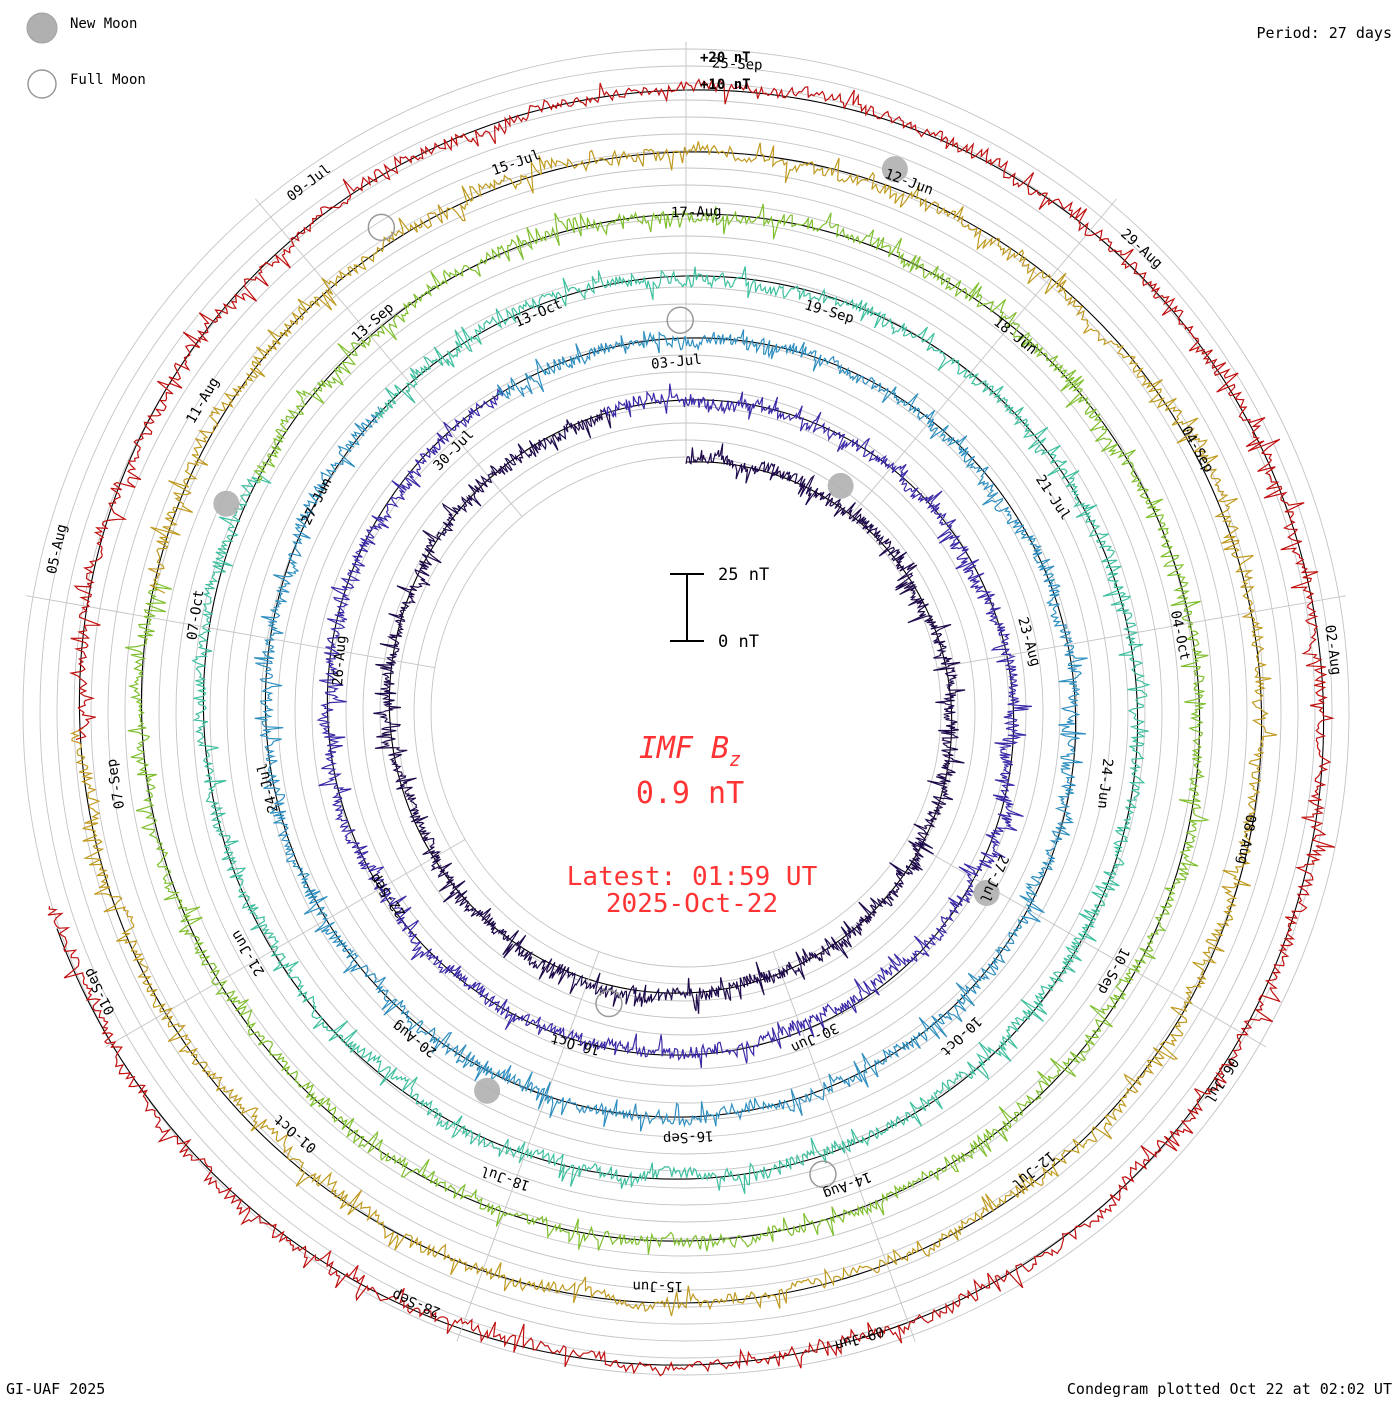  Describe the element at coordinates (814, 1037) in the screenshot. I see `date-label: 30-Jun` at that location.